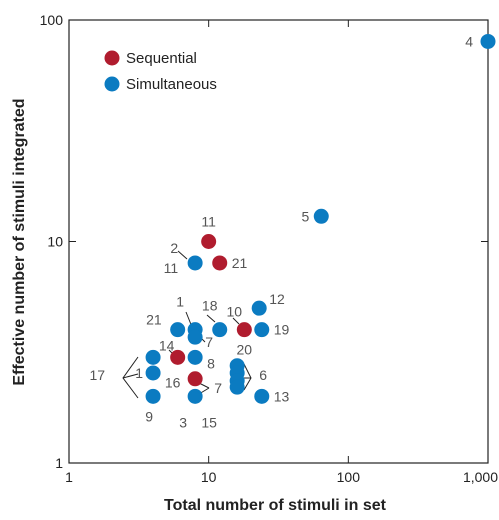 Image resolution: width=499 pixels, height=520 pixels. I want to click on y-tick-label: 10, so click(55, 242).